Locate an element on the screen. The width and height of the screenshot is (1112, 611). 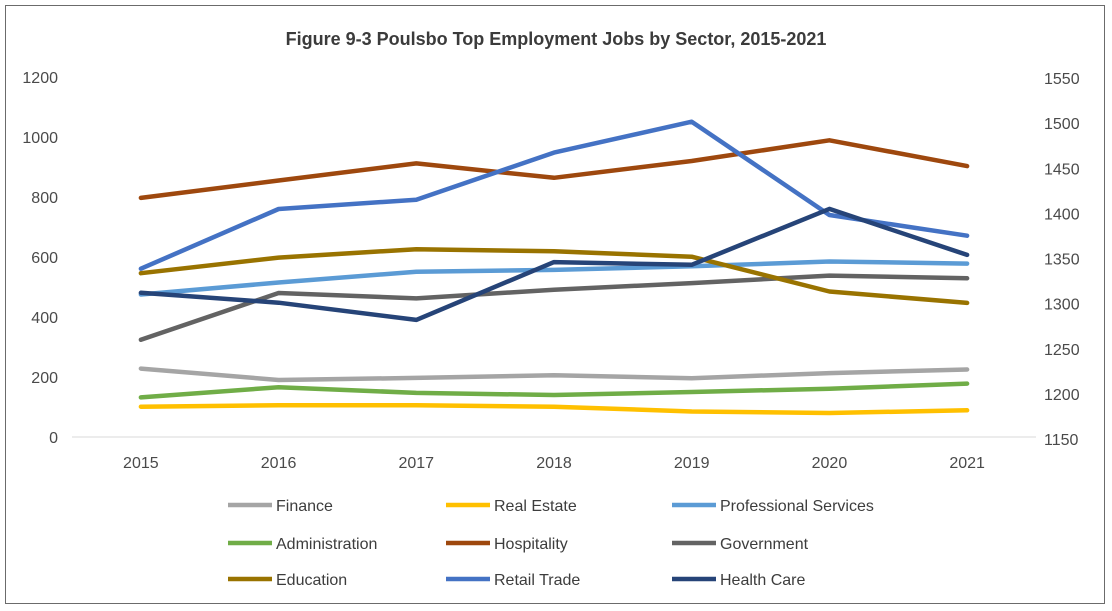
legend-label-government: Government is located at coordinates (764, 544).